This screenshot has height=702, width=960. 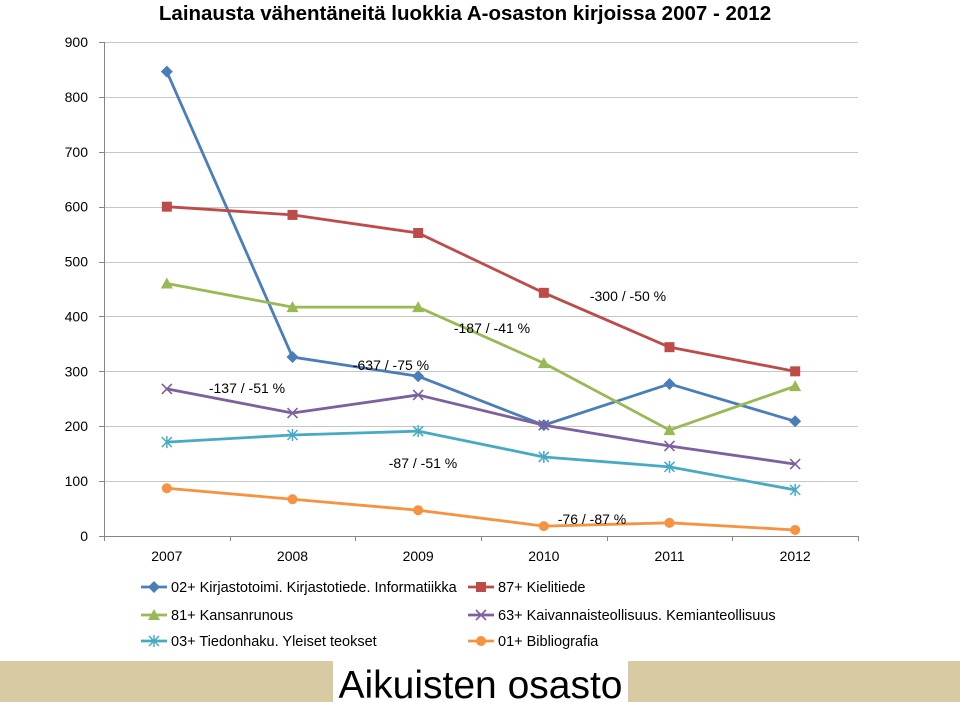 I want to click on legend-item-3: 81+ Kansanrunous, so click(x=217, y=616).